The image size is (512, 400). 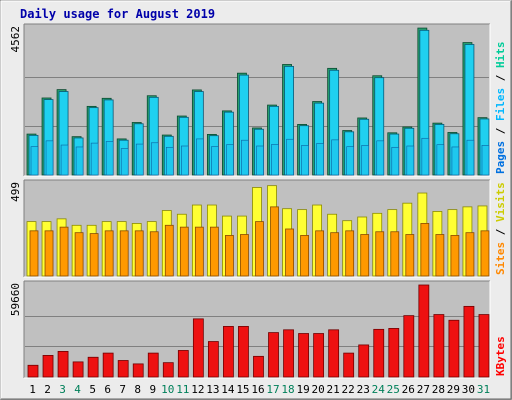 What do you see at coordinates (107, 389) in the screenshot?
I see `day-label: 6` at bounding box center [107, 389].